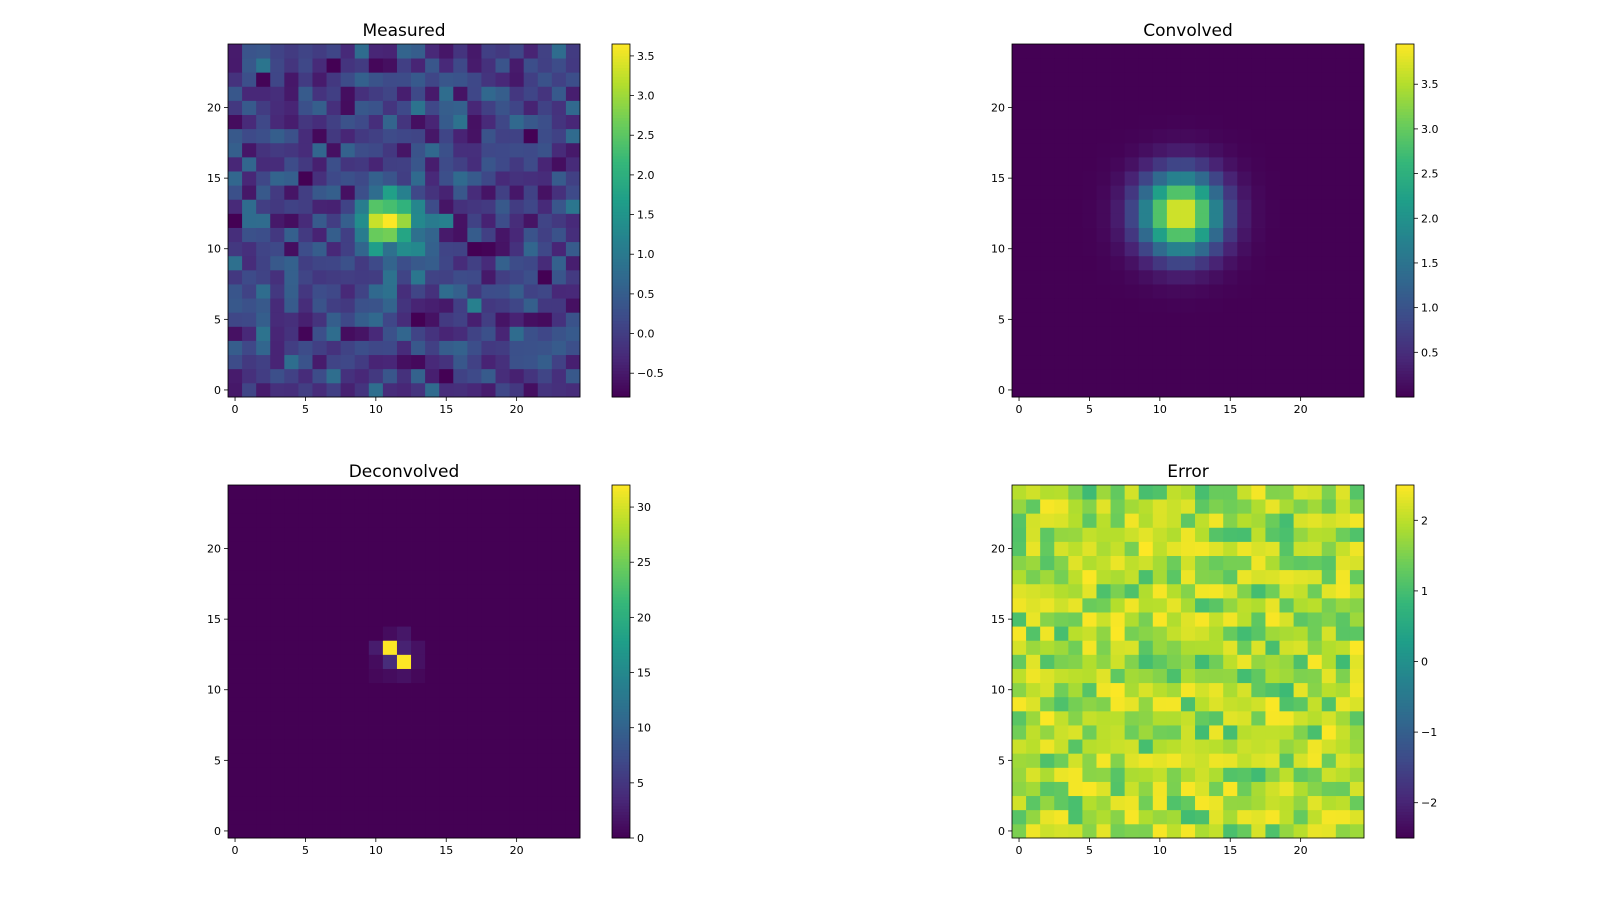  Describe the element at coordinates (403, 31) in the screenshot. I see `panel-title: Measured` at that location.